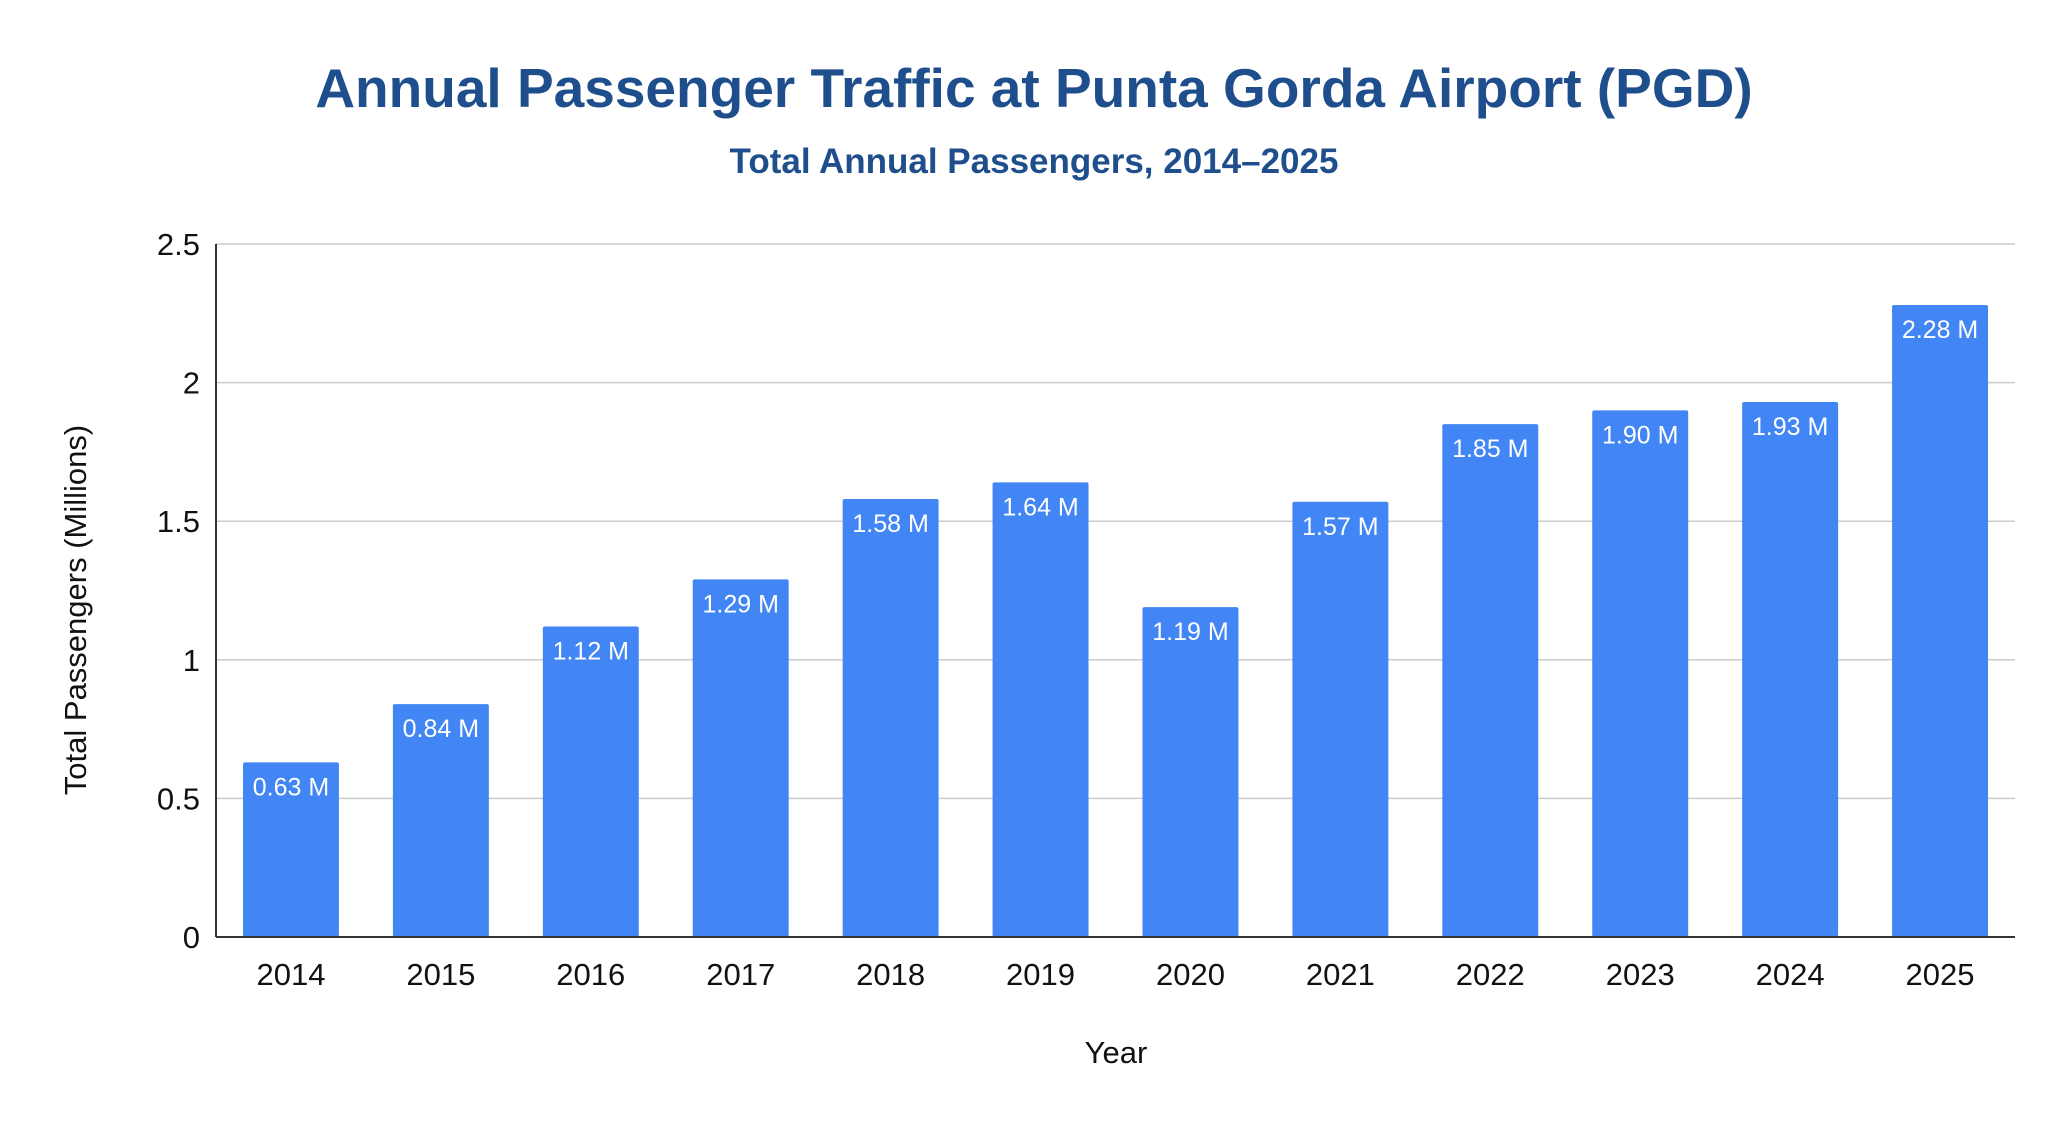  Describe the element at coordinates (1790, 669) in the screenshot. I see `bar-2024` at that location.